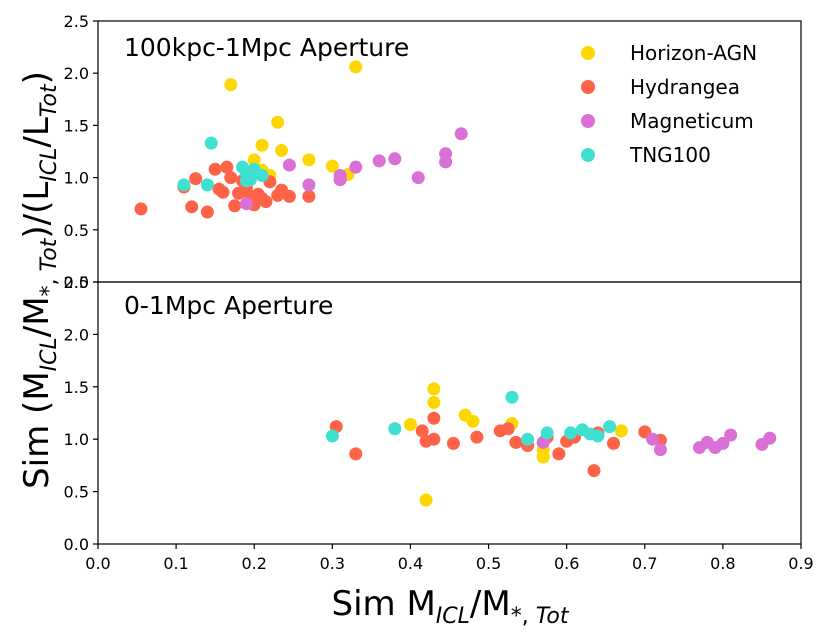 This screenshot has height=640, width=831. I want to click on x-tick-label: 0.5, so click(488, 563).